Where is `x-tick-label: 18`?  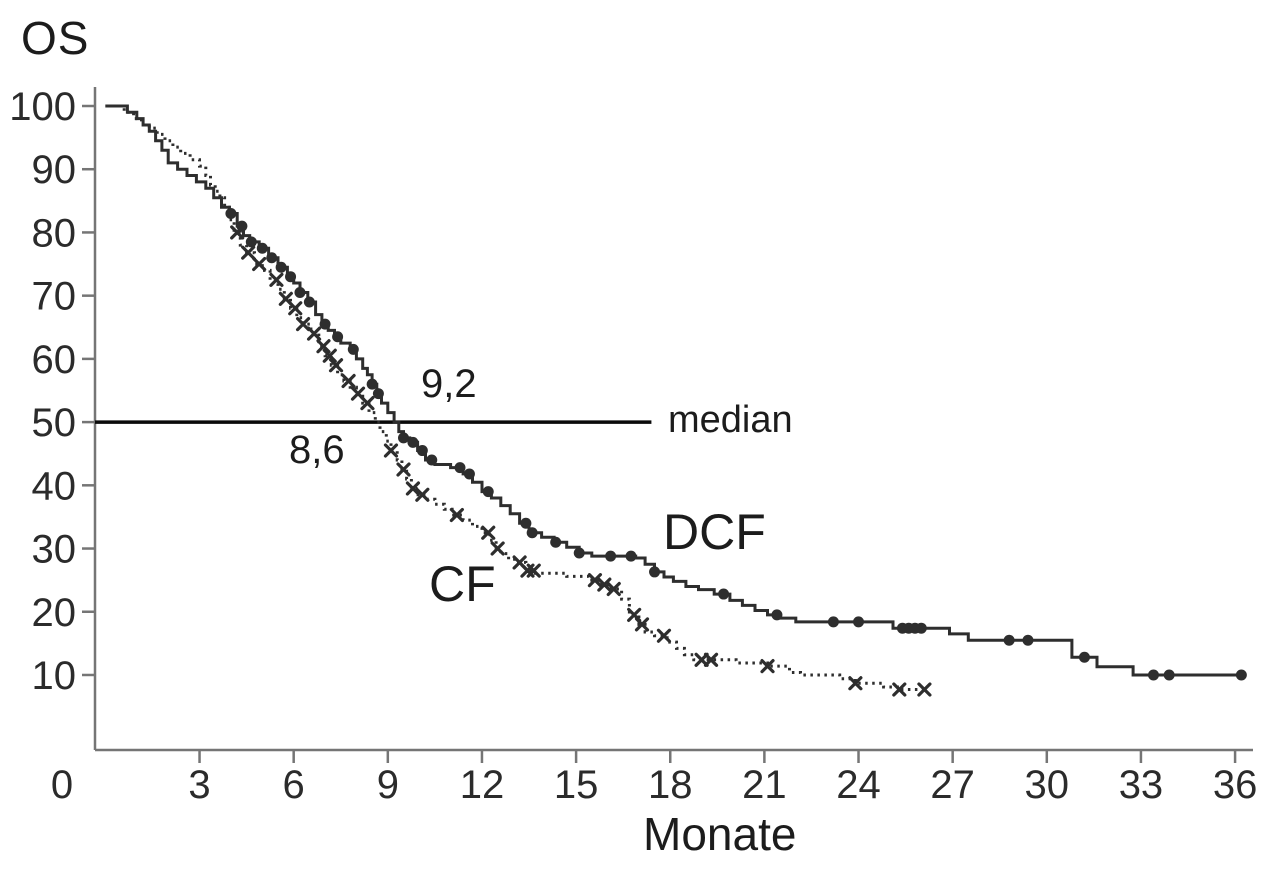
x-tick-label: 18 is located at coordinates (670, 785).